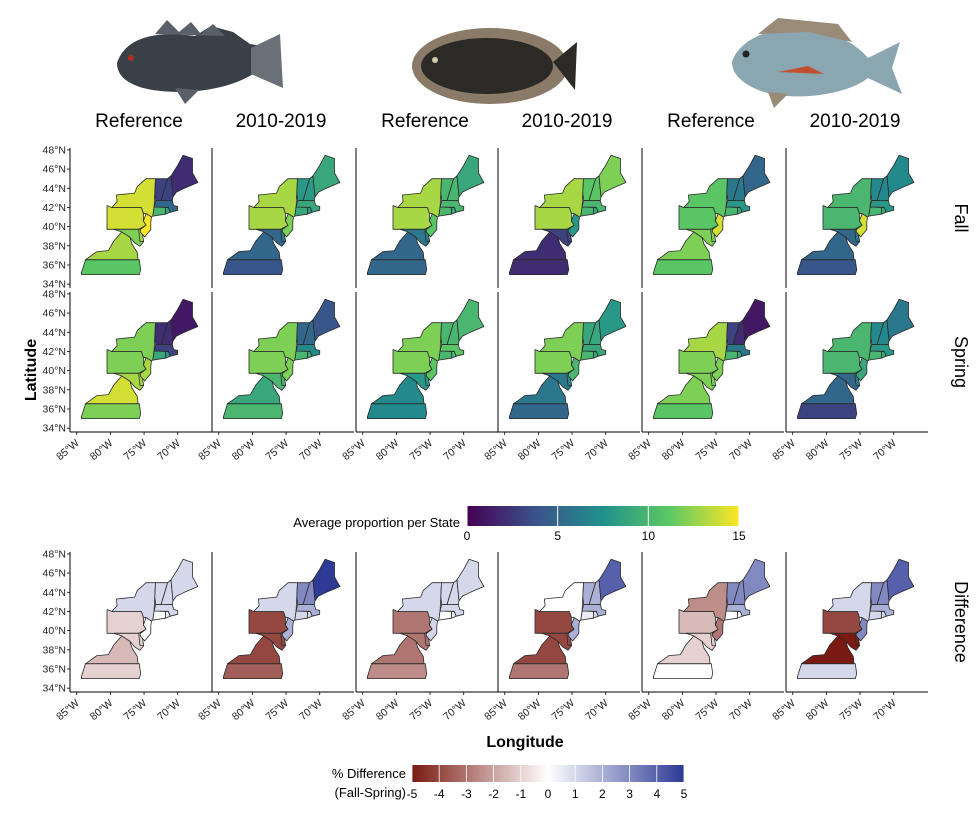  I want to click on row-strips: Fall Spring Difference, so click(961, 432).